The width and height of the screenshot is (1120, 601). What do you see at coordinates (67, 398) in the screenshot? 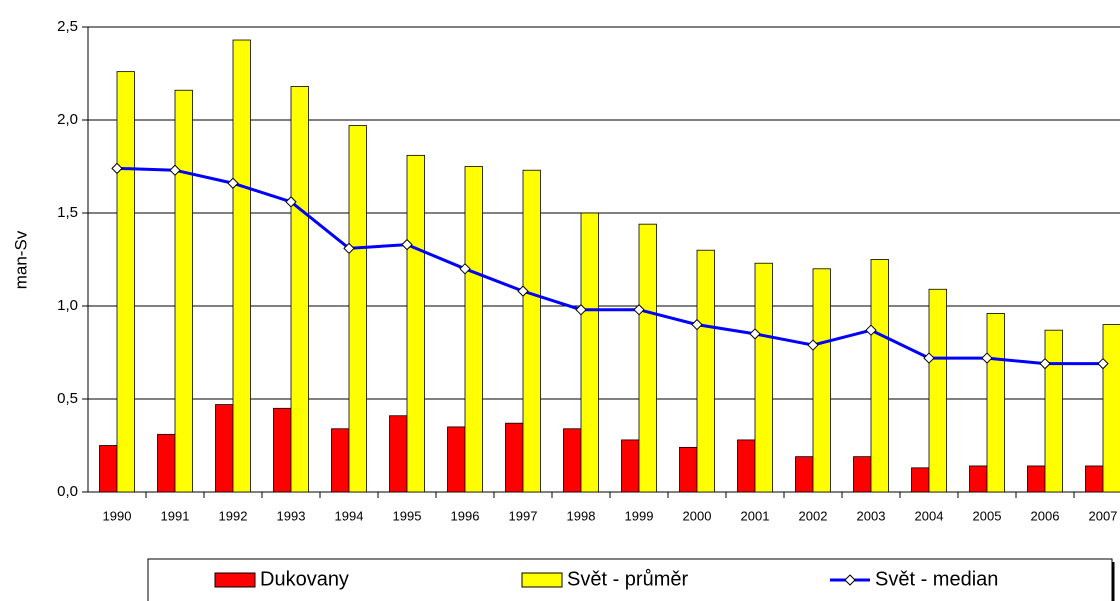
I see `y-tick-label: 0,5` at bounding box center [67, 398].